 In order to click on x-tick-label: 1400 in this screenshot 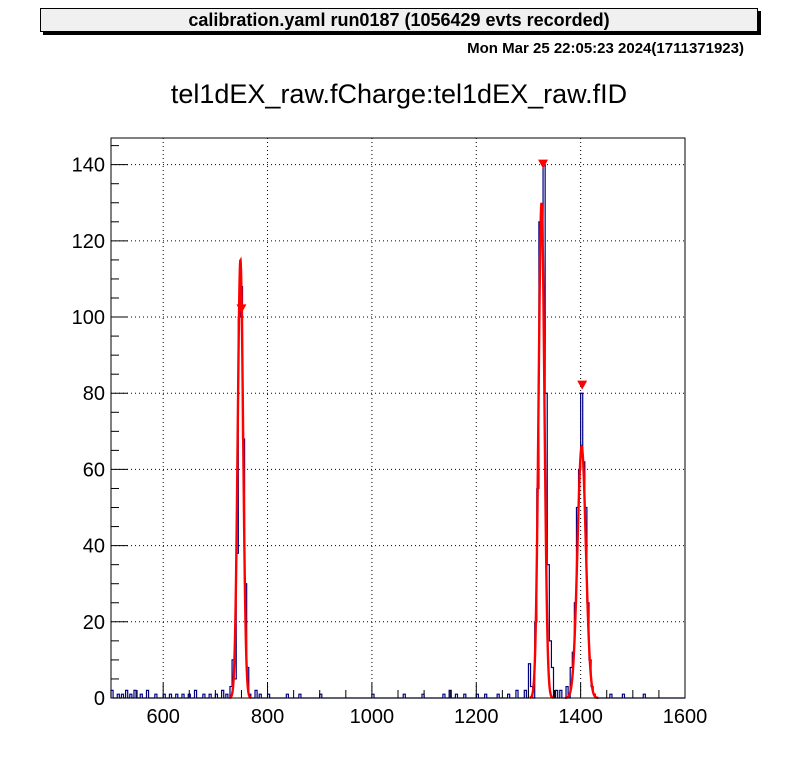, I will do `click(580, 717)`.